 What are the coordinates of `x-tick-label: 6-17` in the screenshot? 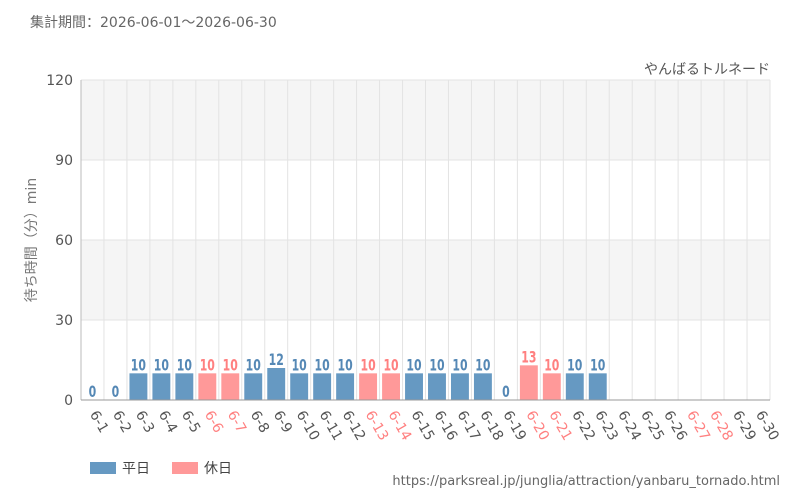 It's located at (468, 426).